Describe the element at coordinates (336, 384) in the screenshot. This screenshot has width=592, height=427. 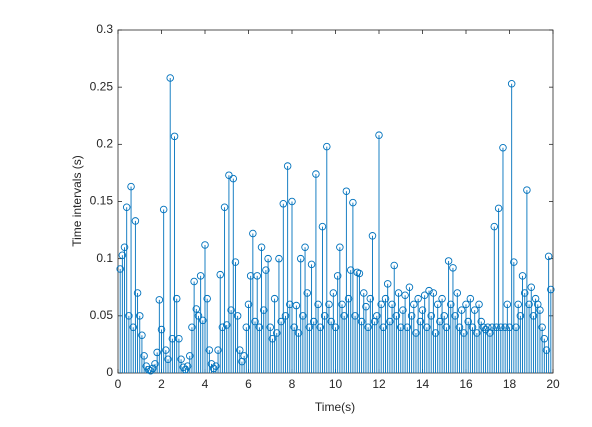
I see `x-tick-label: 10` at that location.